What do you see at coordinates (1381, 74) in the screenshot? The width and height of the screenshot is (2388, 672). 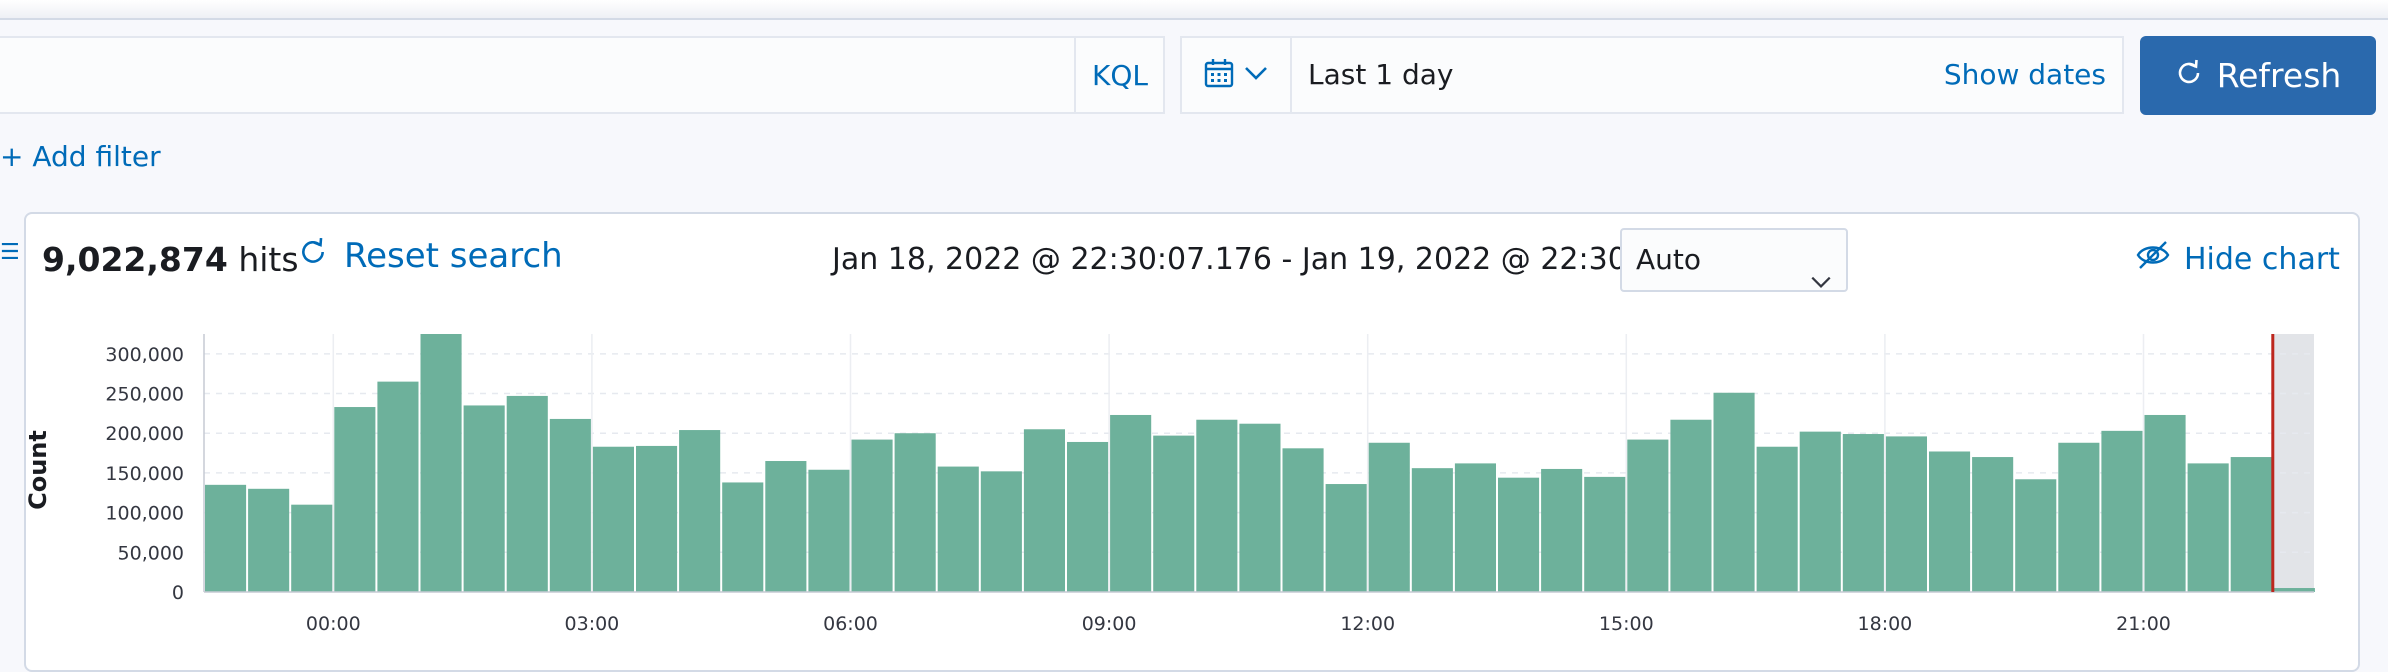 I see `date-range-label: Last 1 day` at bounding box center [1381, 74].